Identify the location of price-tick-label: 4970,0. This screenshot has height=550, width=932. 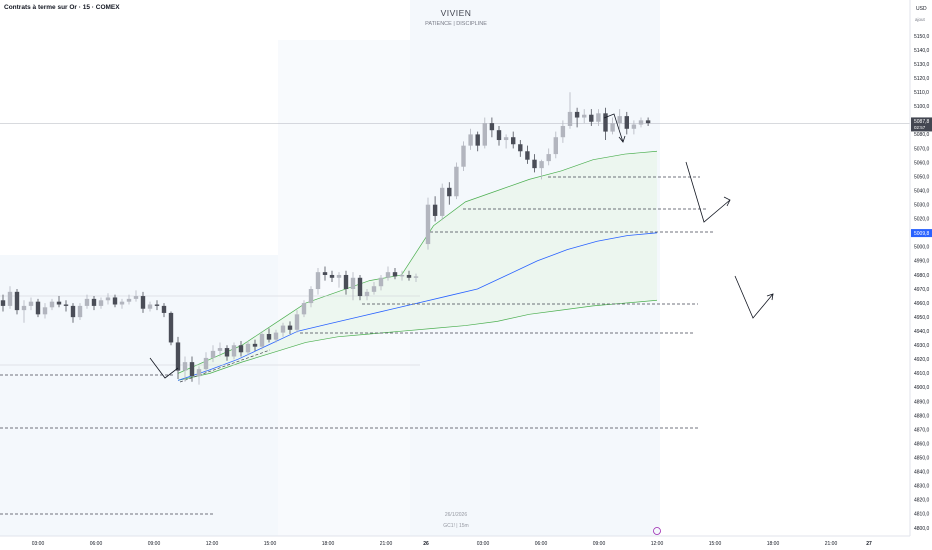
(922, 290).